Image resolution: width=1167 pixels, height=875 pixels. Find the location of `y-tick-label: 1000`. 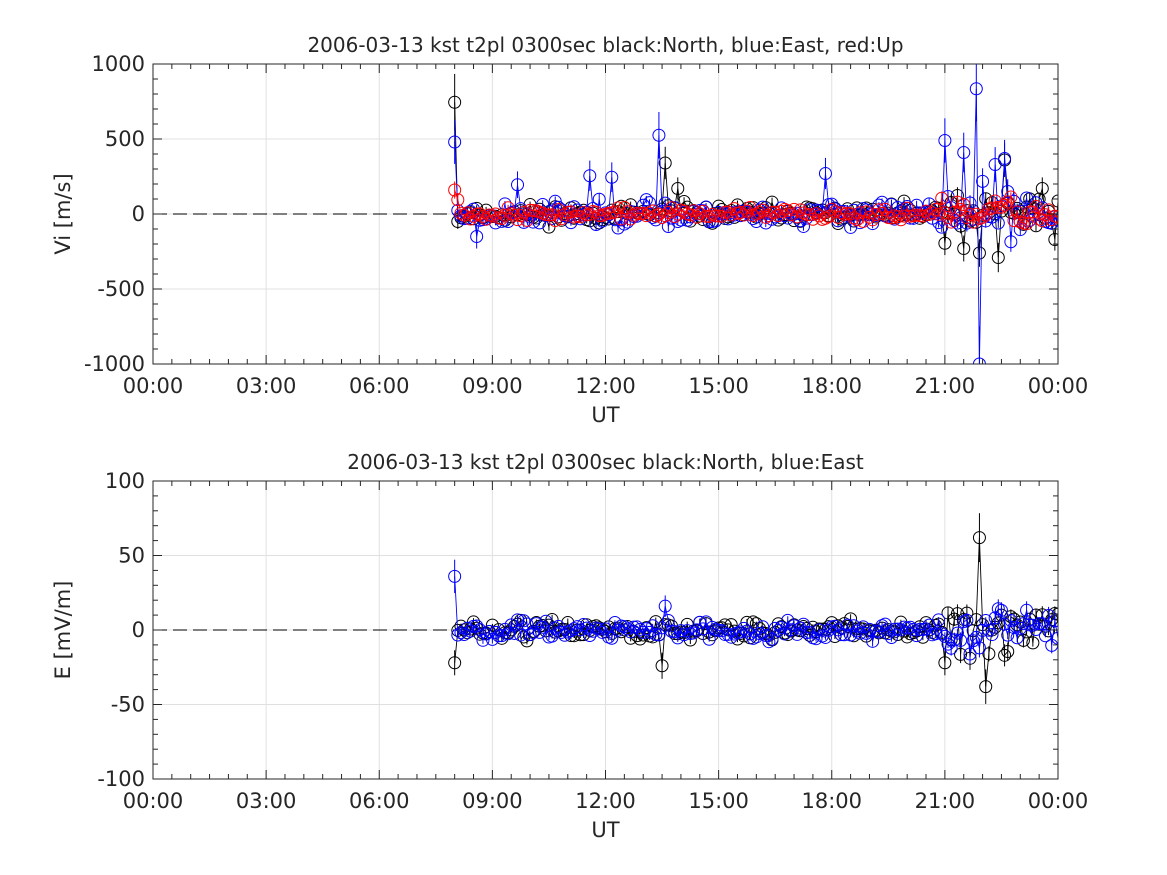

y-tick-label: 1000 is located at coordinates (118, 64).